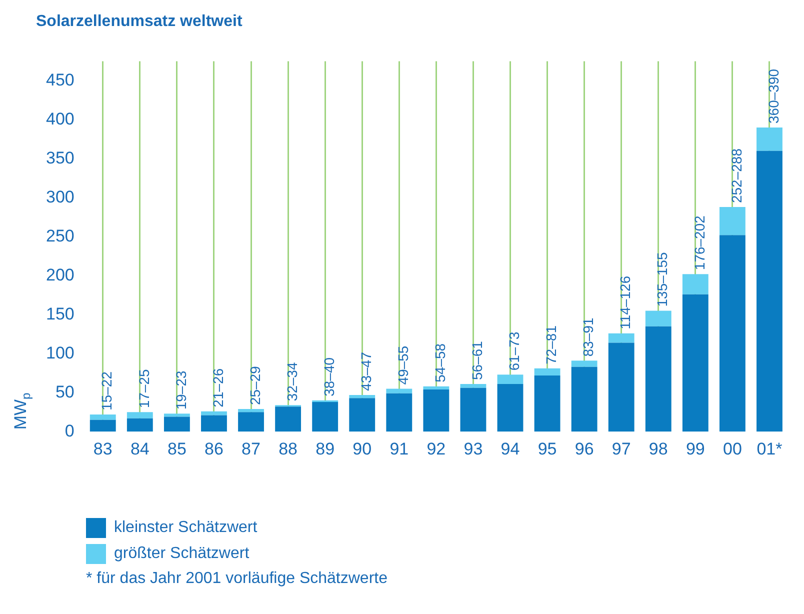 This screenshot has height=614, width=804. I want to click on x-tick-label: 00, so click(732, 448).